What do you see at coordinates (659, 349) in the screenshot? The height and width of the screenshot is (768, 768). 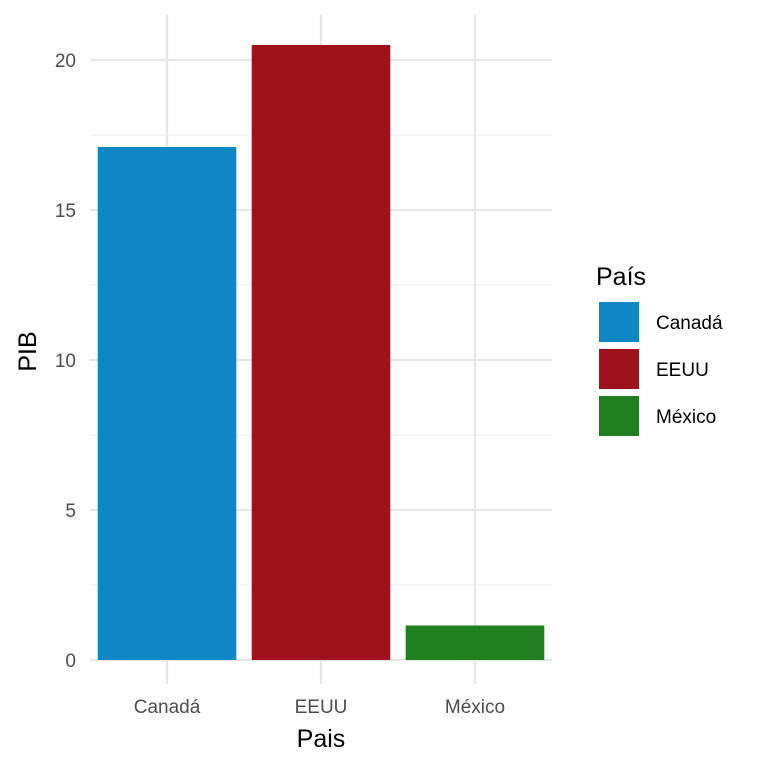 I see `legend: País Canadá EEUU México` at bounding box center [659, 349].